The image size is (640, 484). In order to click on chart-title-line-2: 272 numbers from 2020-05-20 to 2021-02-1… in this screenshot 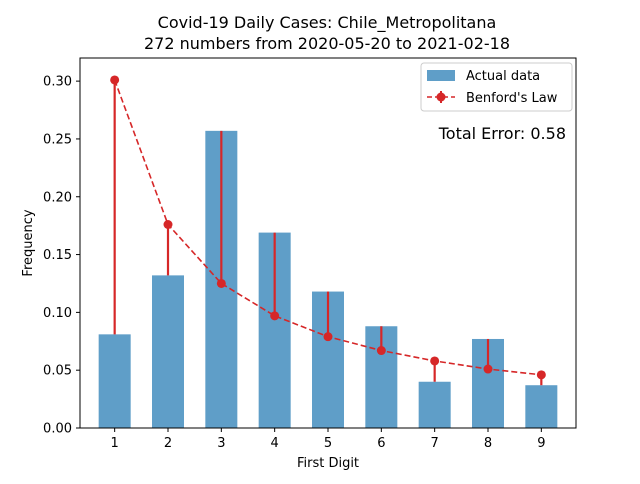, I will do `click(327, 43)`.